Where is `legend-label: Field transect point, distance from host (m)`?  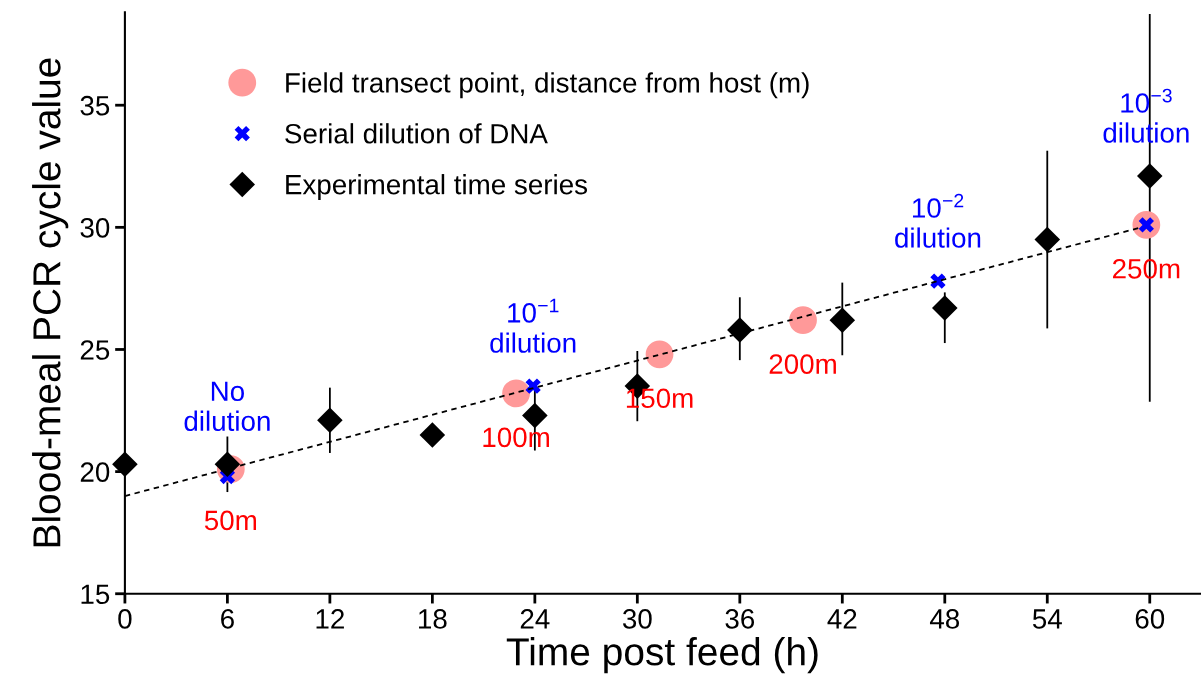
legend-label: Field transect point, distance from host (m) is located at coordinates (547, 85).